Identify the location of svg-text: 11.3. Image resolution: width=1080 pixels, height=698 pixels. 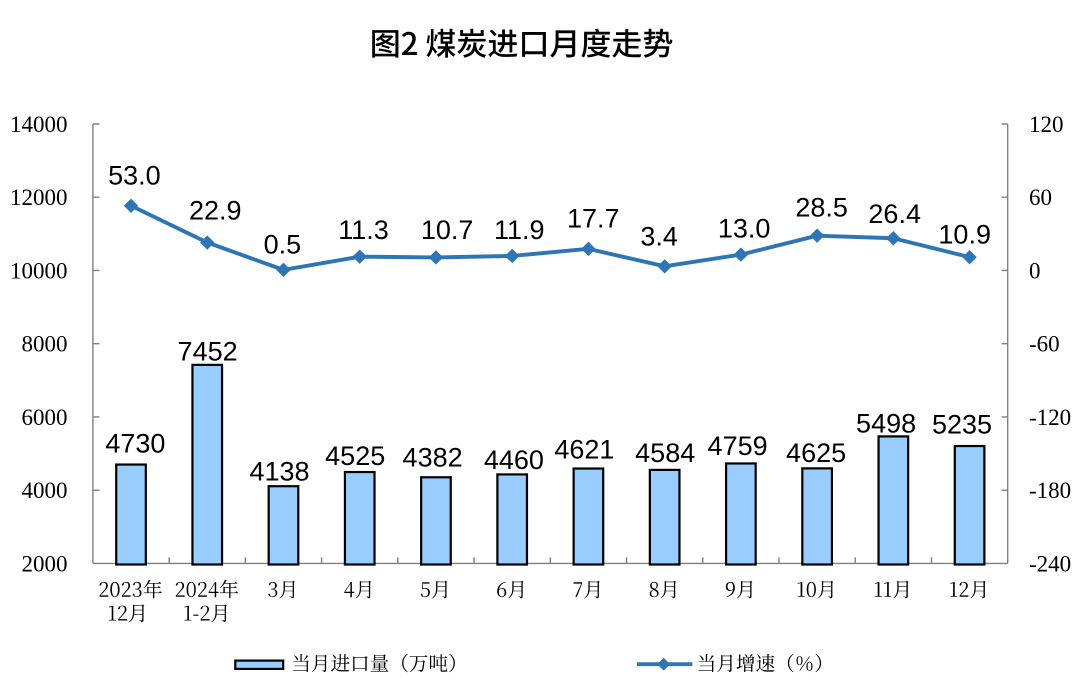
(363, 230).